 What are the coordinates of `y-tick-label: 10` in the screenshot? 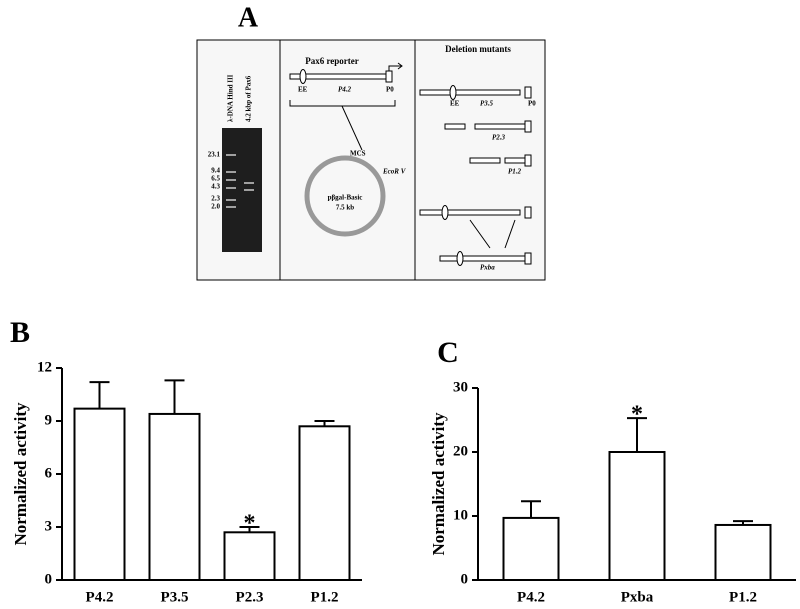 It's located at (460, 515).